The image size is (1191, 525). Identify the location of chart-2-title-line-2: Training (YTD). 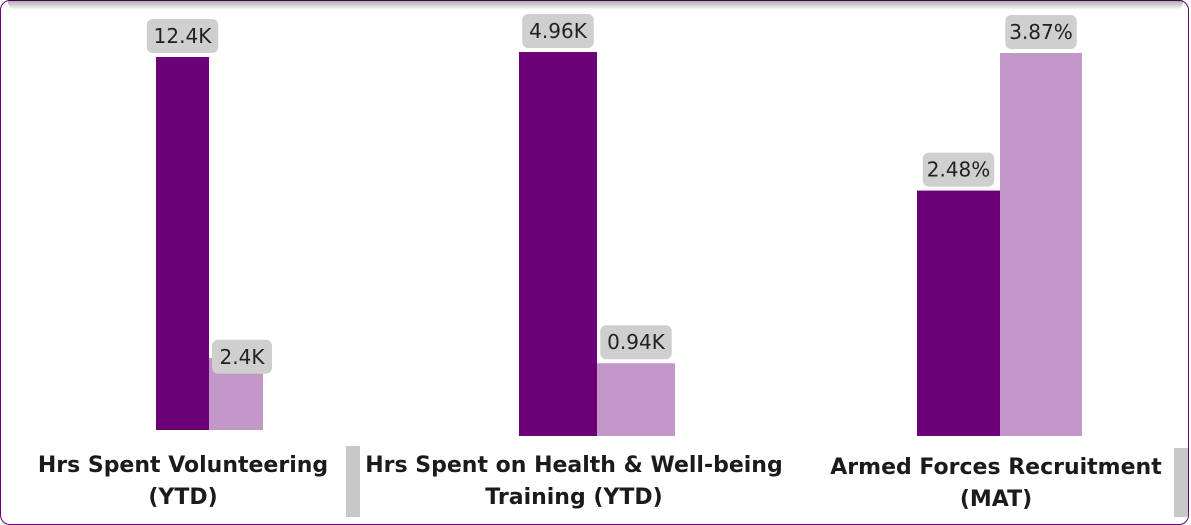
(574, 497).